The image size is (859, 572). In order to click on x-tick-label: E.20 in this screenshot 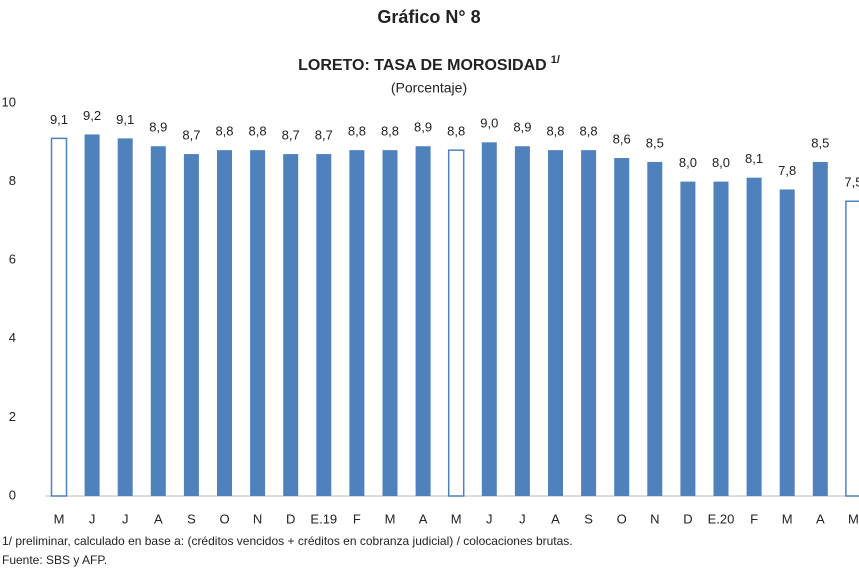, I will do `click(721, 518)`.